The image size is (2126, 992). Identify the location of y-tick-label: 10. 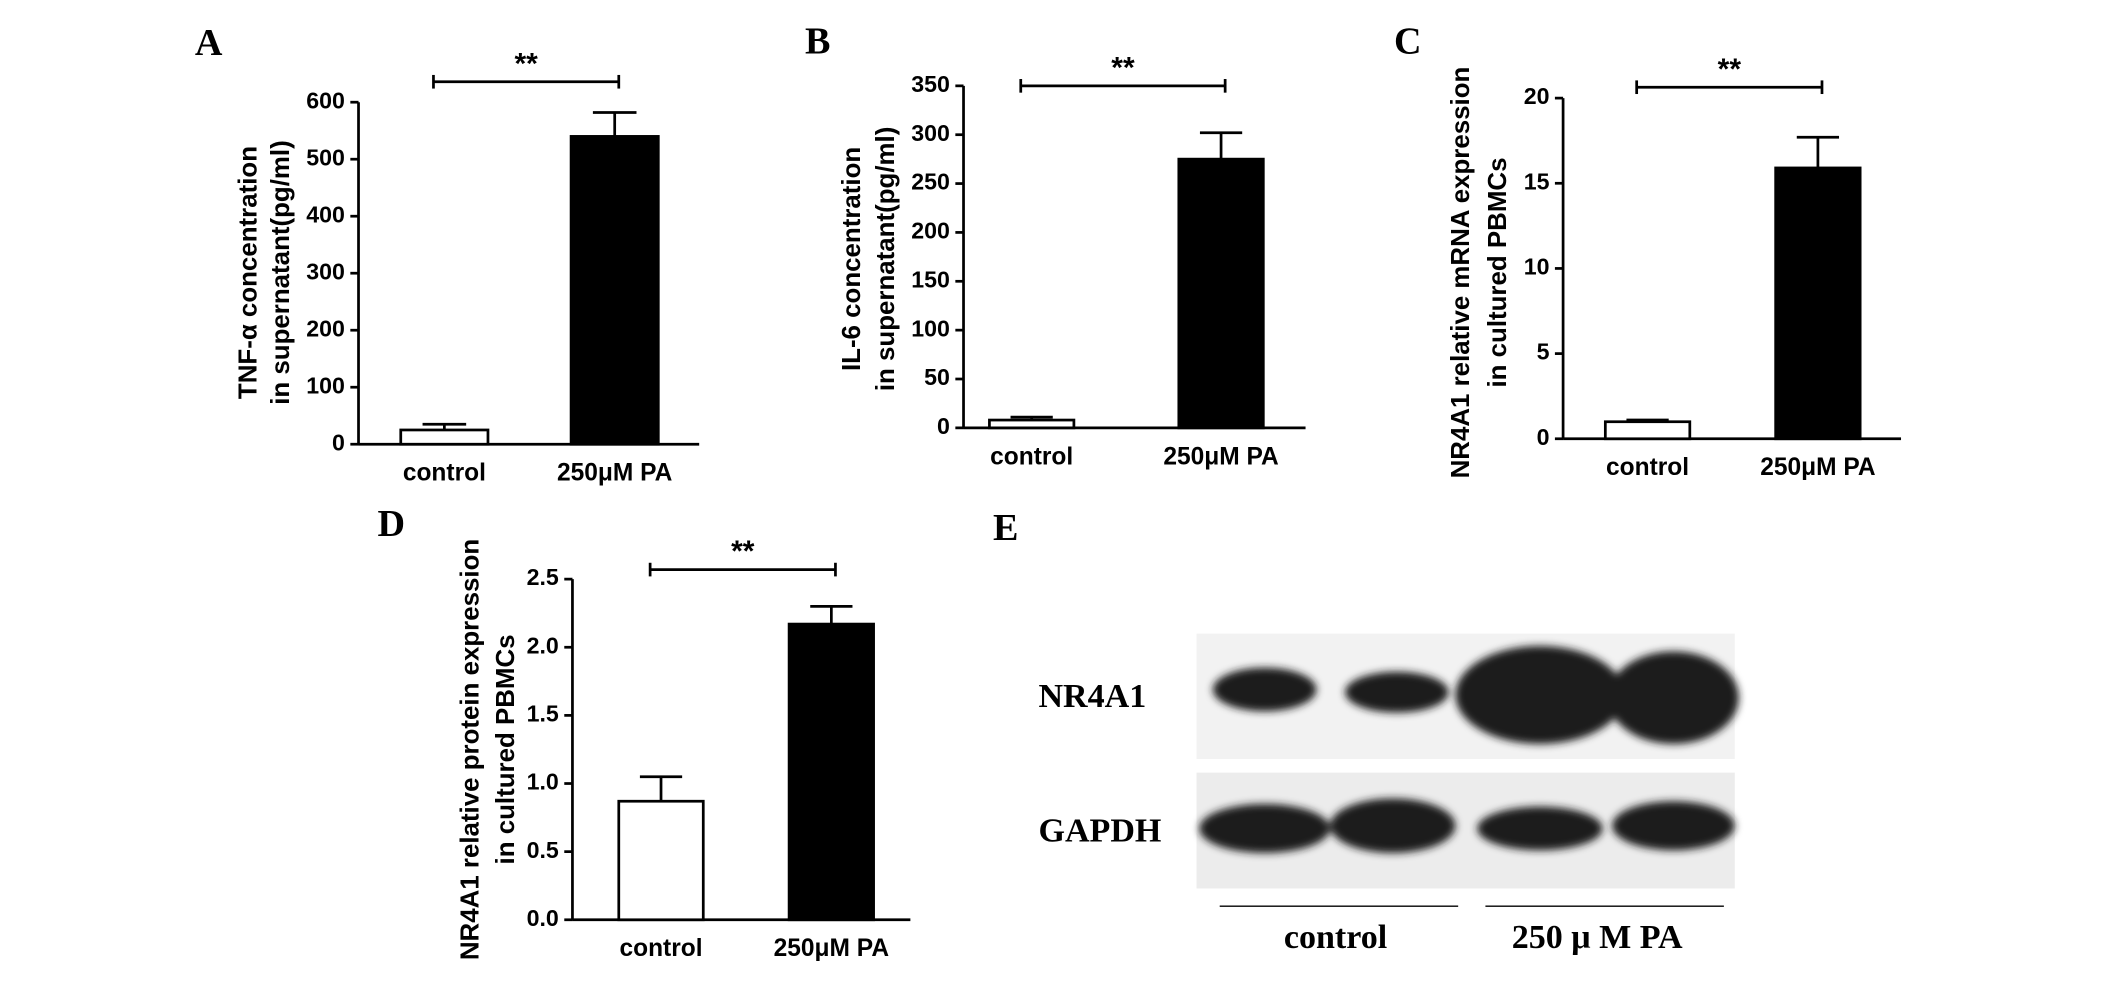
(1537, 267).